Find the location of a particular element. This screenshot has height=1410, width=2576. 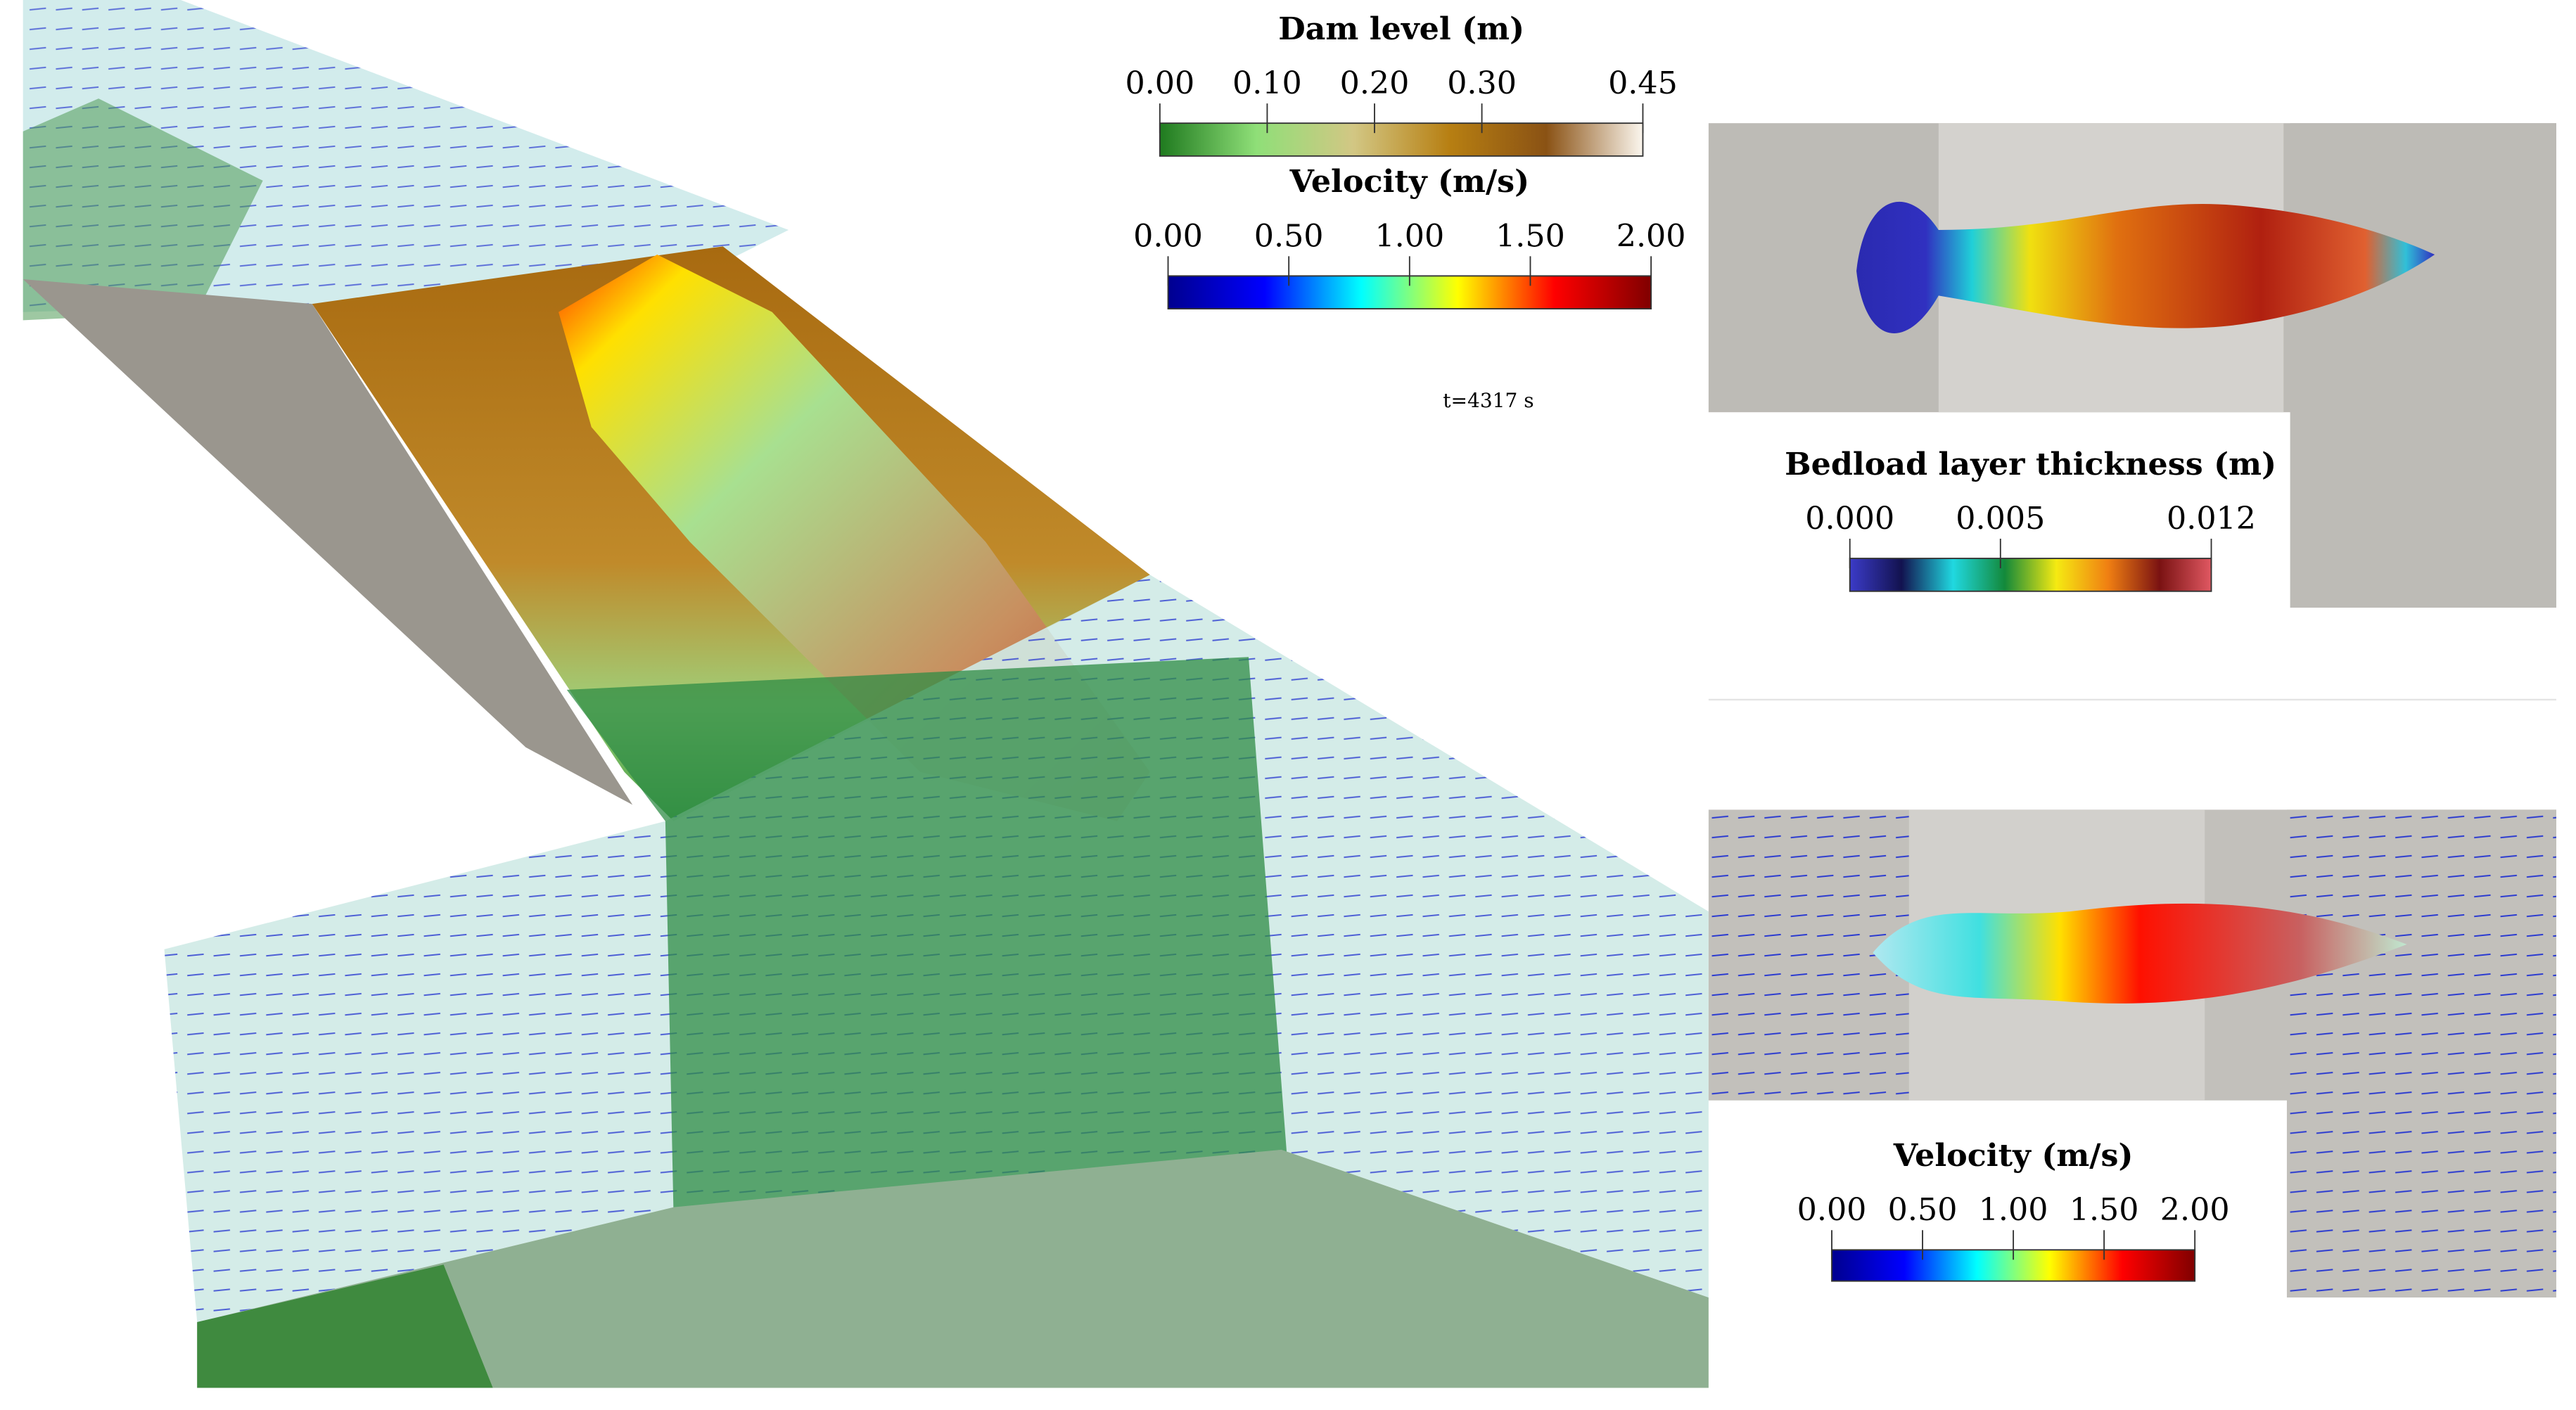

tick-label: 0.005 is located at coordinates (2000, 519).